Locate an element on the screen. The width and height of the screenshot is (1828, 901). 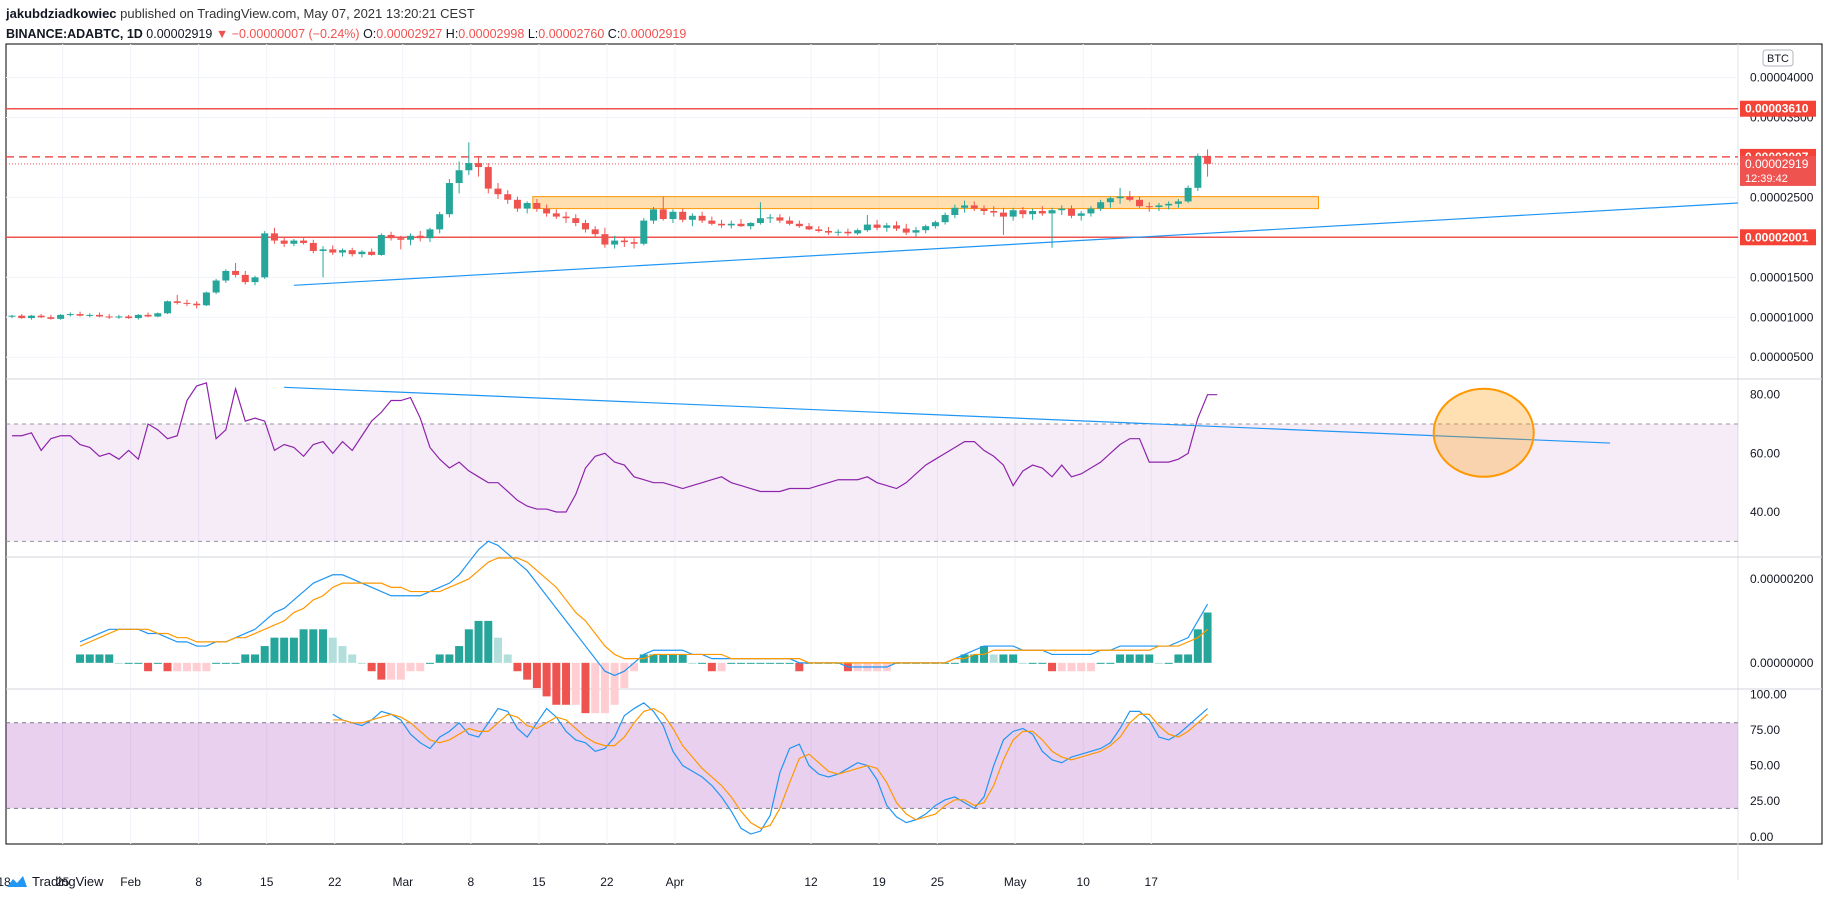
macd-line is located at coordinates (644, 608).